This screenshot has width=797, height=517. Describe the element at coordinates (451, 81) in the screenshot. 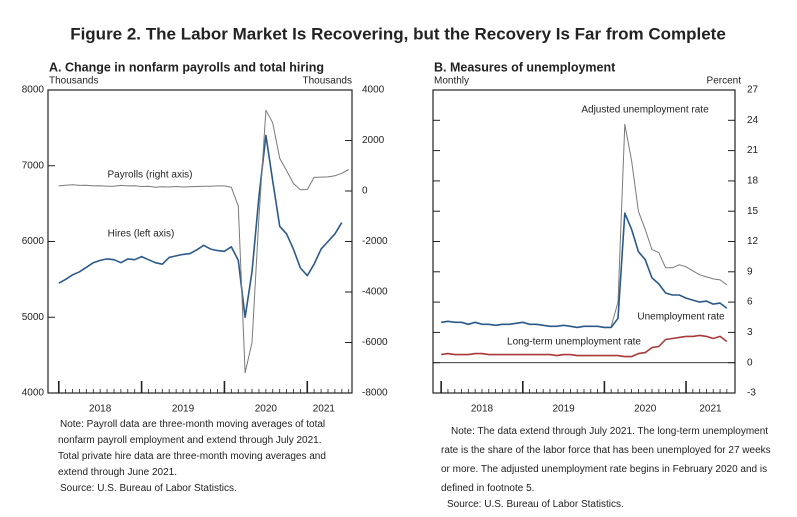

I see `x-axis-label: Monthly` at that location.